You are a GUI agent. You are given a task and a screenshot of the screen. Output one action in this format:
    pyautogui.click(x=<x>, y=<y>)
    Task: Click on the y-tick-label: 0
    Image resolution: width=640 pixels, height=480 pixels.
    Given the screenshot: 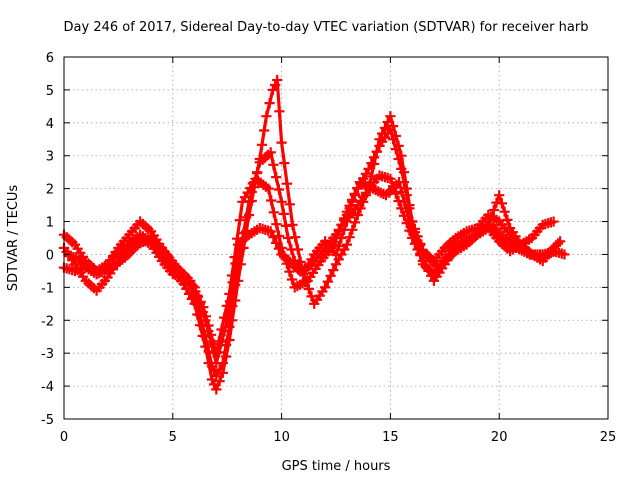 What is the action you would take?
    pyautogui.click(x=50, y=255)
    